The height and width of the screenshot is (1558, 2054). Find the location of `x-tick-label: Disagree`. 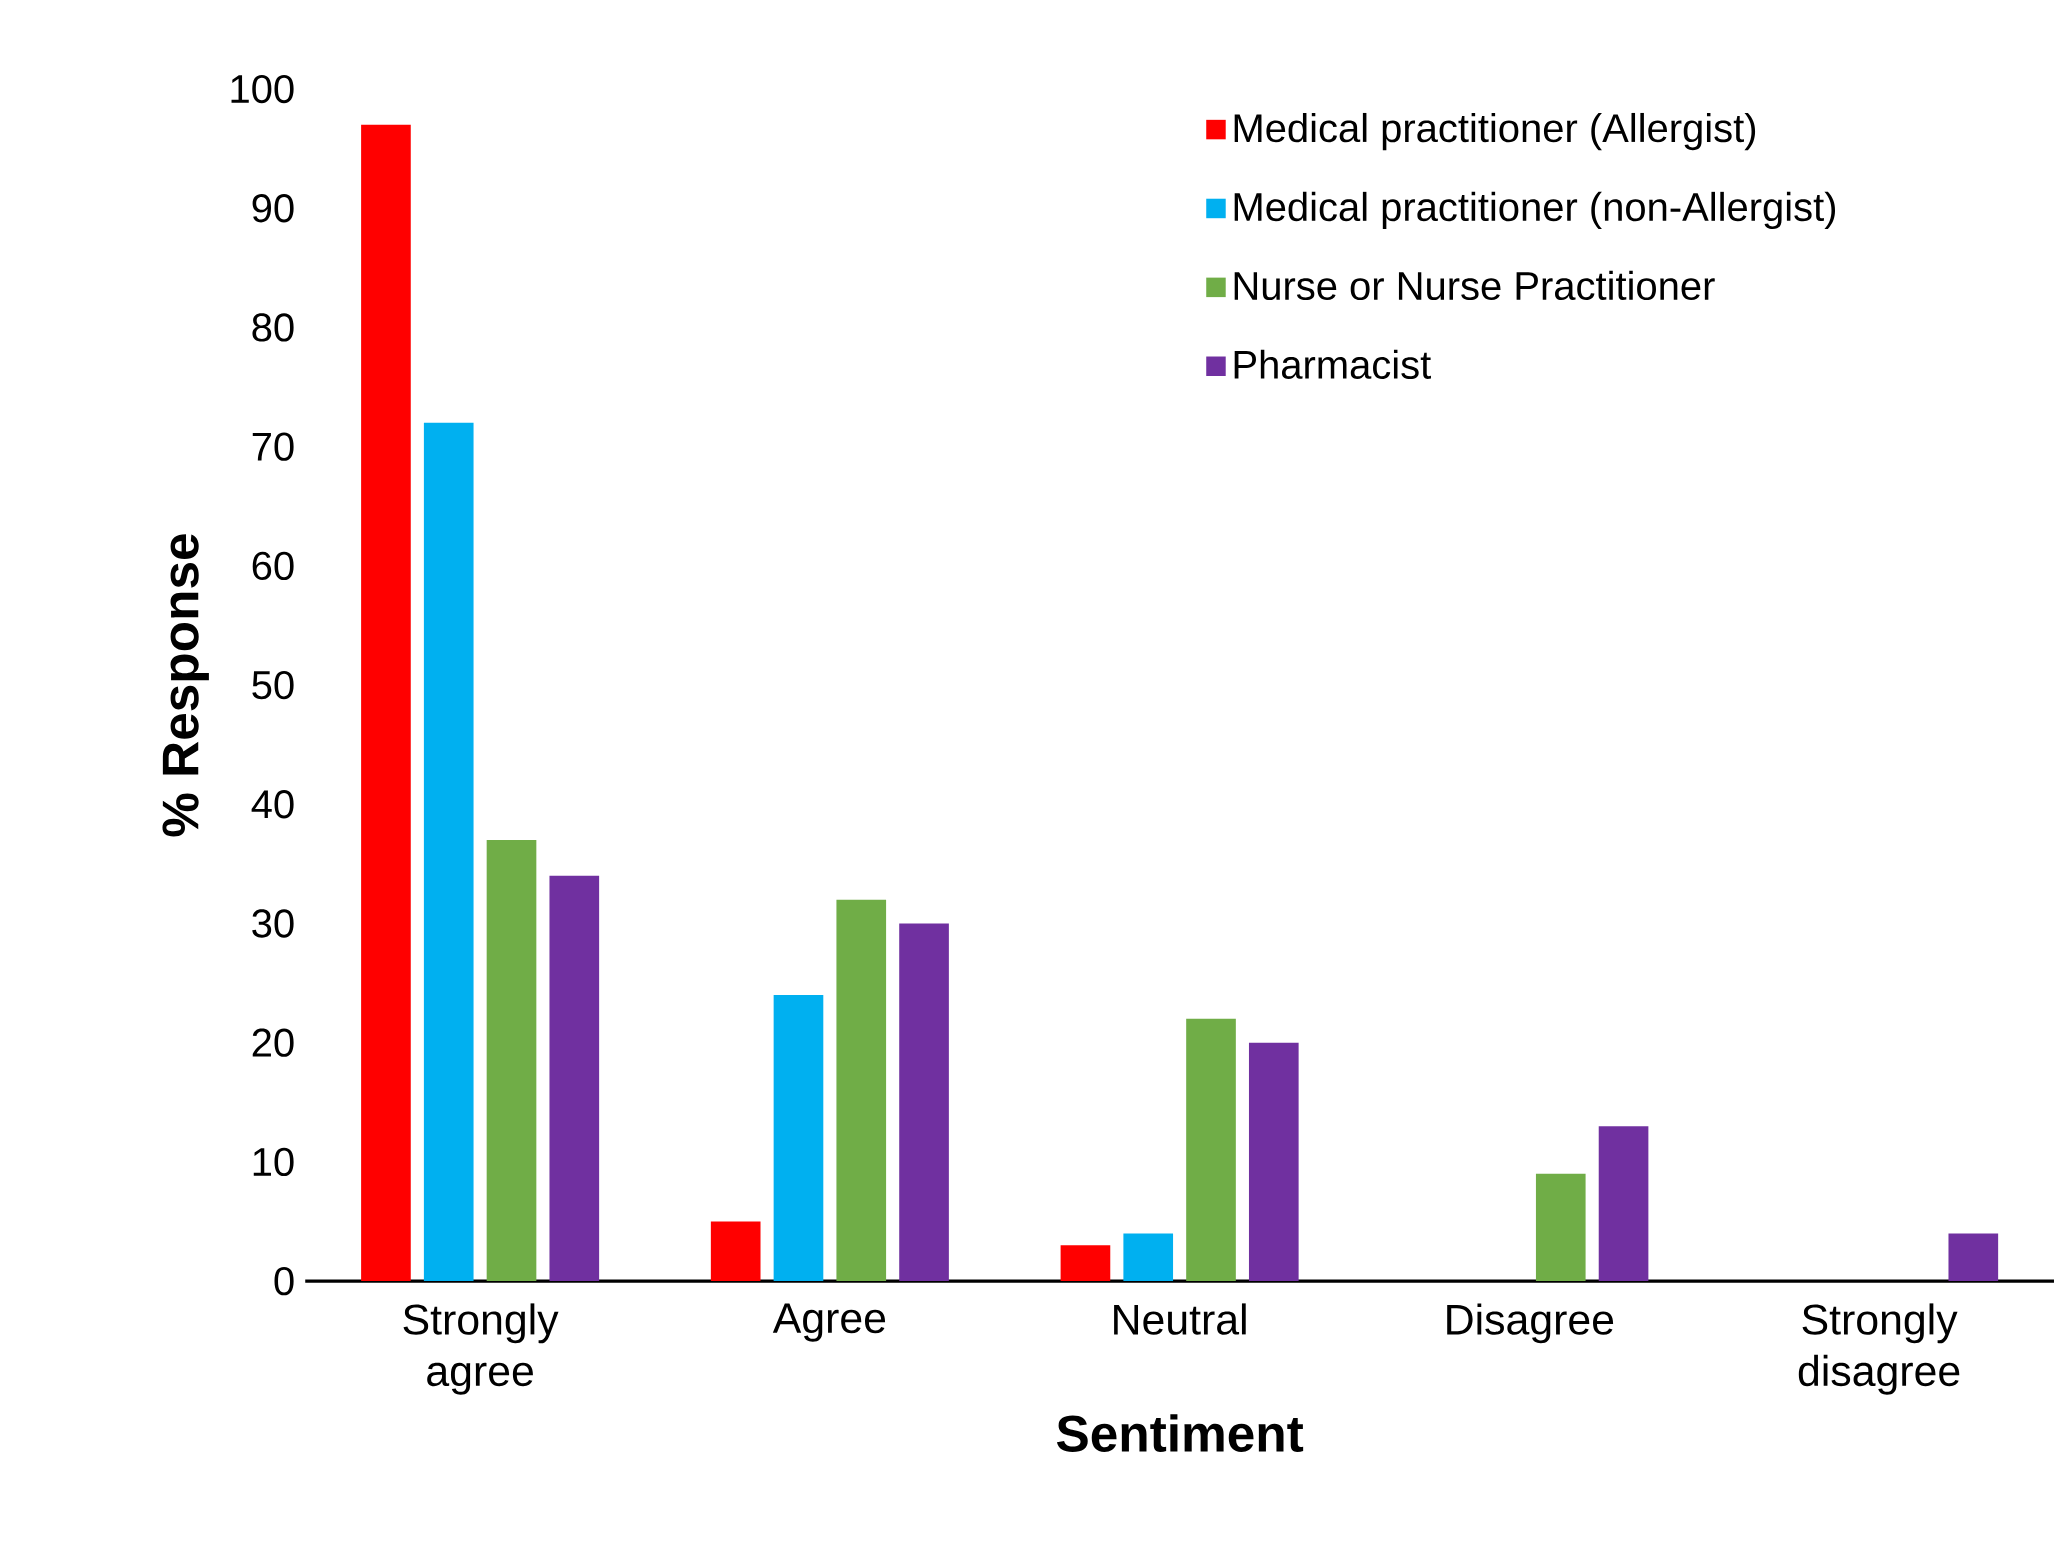

x-tick-label: Disagree is located at coordinates (1530, 1323).